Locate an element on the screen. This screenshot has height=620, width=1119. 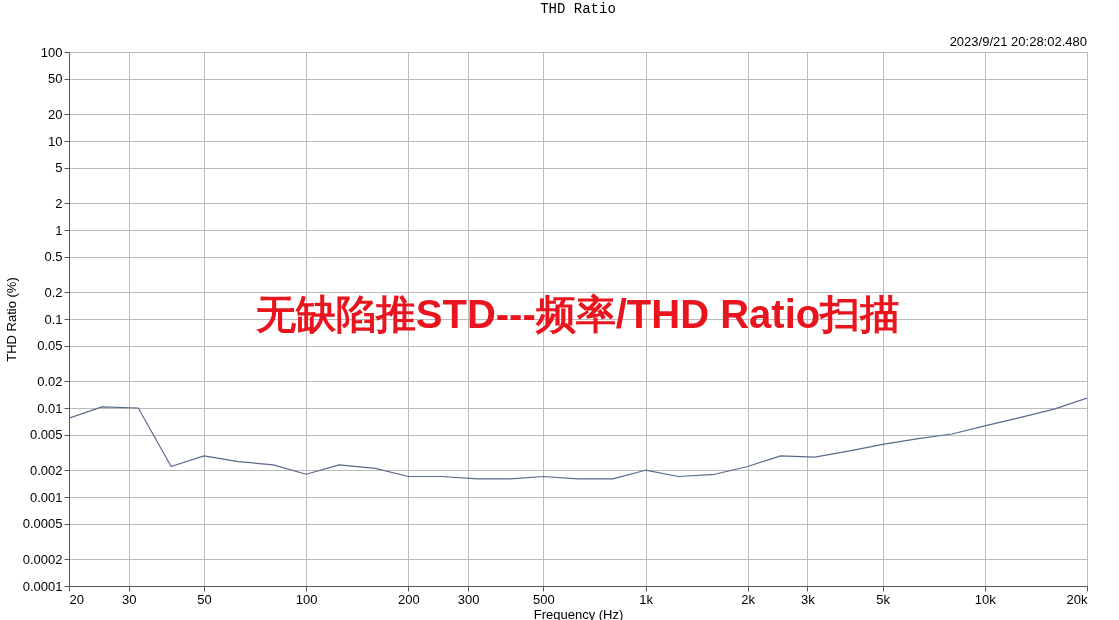
x-tick-label: 200 is located at coordinates (408, 599).